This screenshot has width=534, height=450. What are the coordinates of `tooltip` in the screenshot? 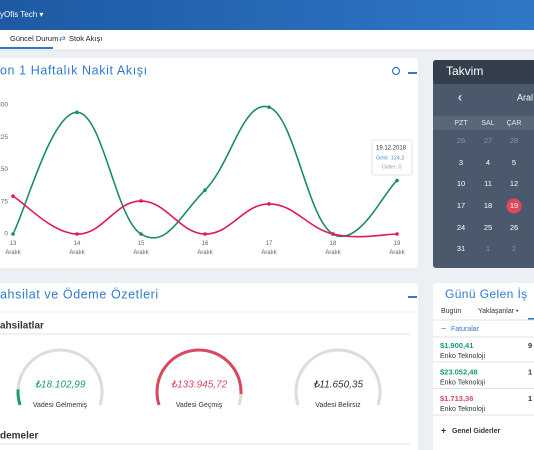 It's located at (392, 157).